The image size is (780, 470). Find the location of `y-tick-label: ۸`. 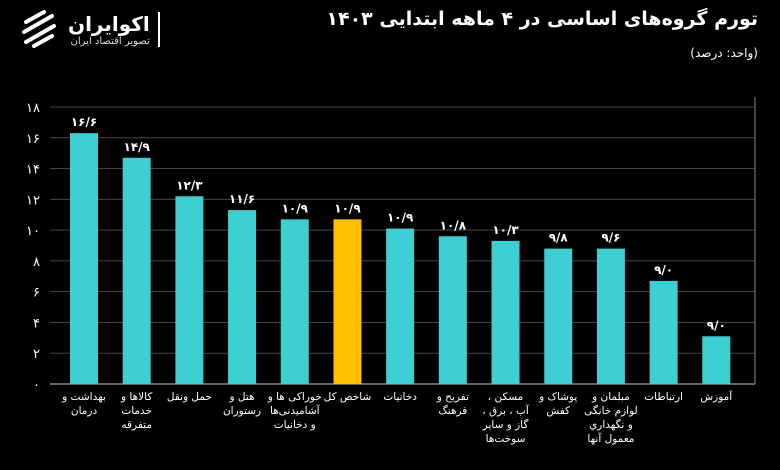

y-tick-label: ۸ is located at coordinates (36, 262).